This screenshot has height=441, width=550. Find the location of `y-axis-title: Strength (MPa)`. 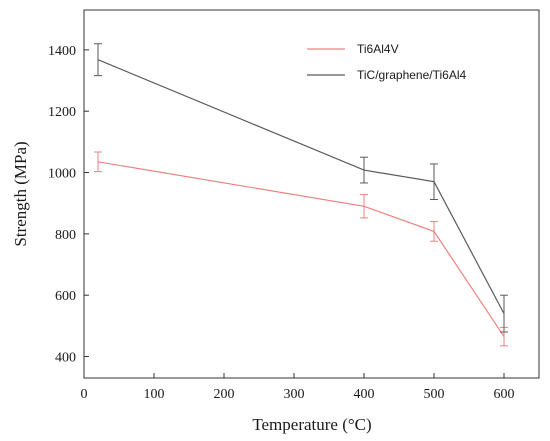

y-axis-title: Strength (MPa) is located at coordinates (20, 193).